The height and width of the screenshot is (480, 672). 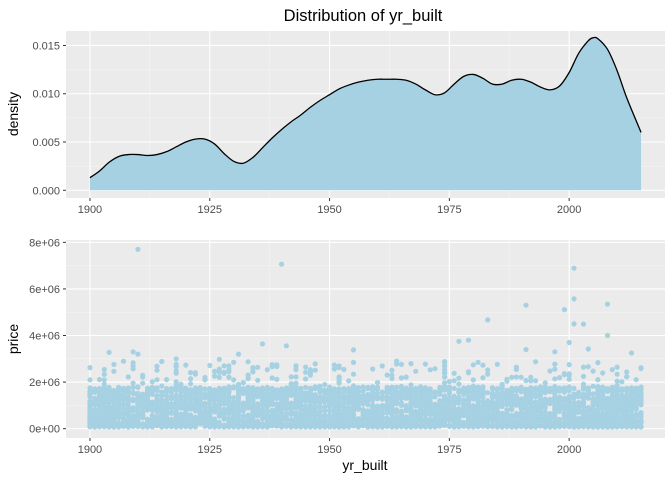 I want to click on density-y-axis-title: density, so click(x=13, y=114).